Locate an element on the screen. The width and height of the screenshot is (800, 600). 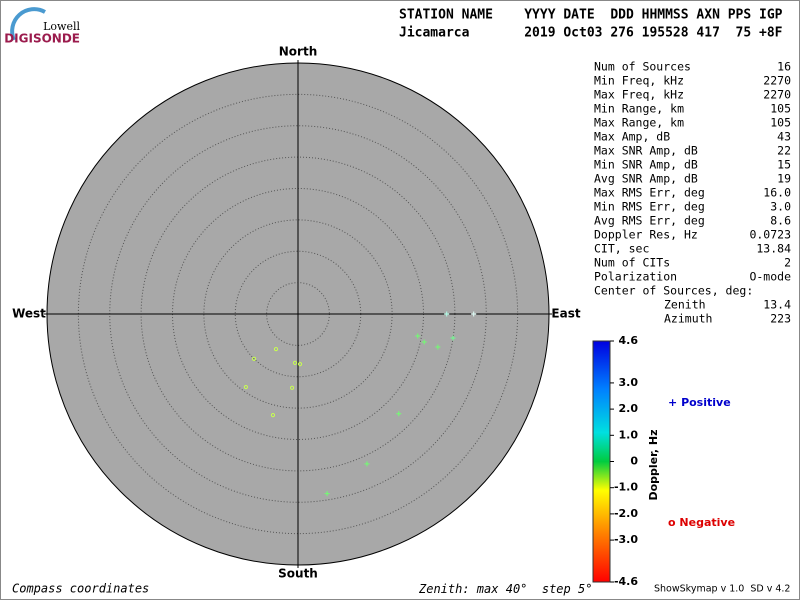
compass-label: West is located at coordinates (29, 314).